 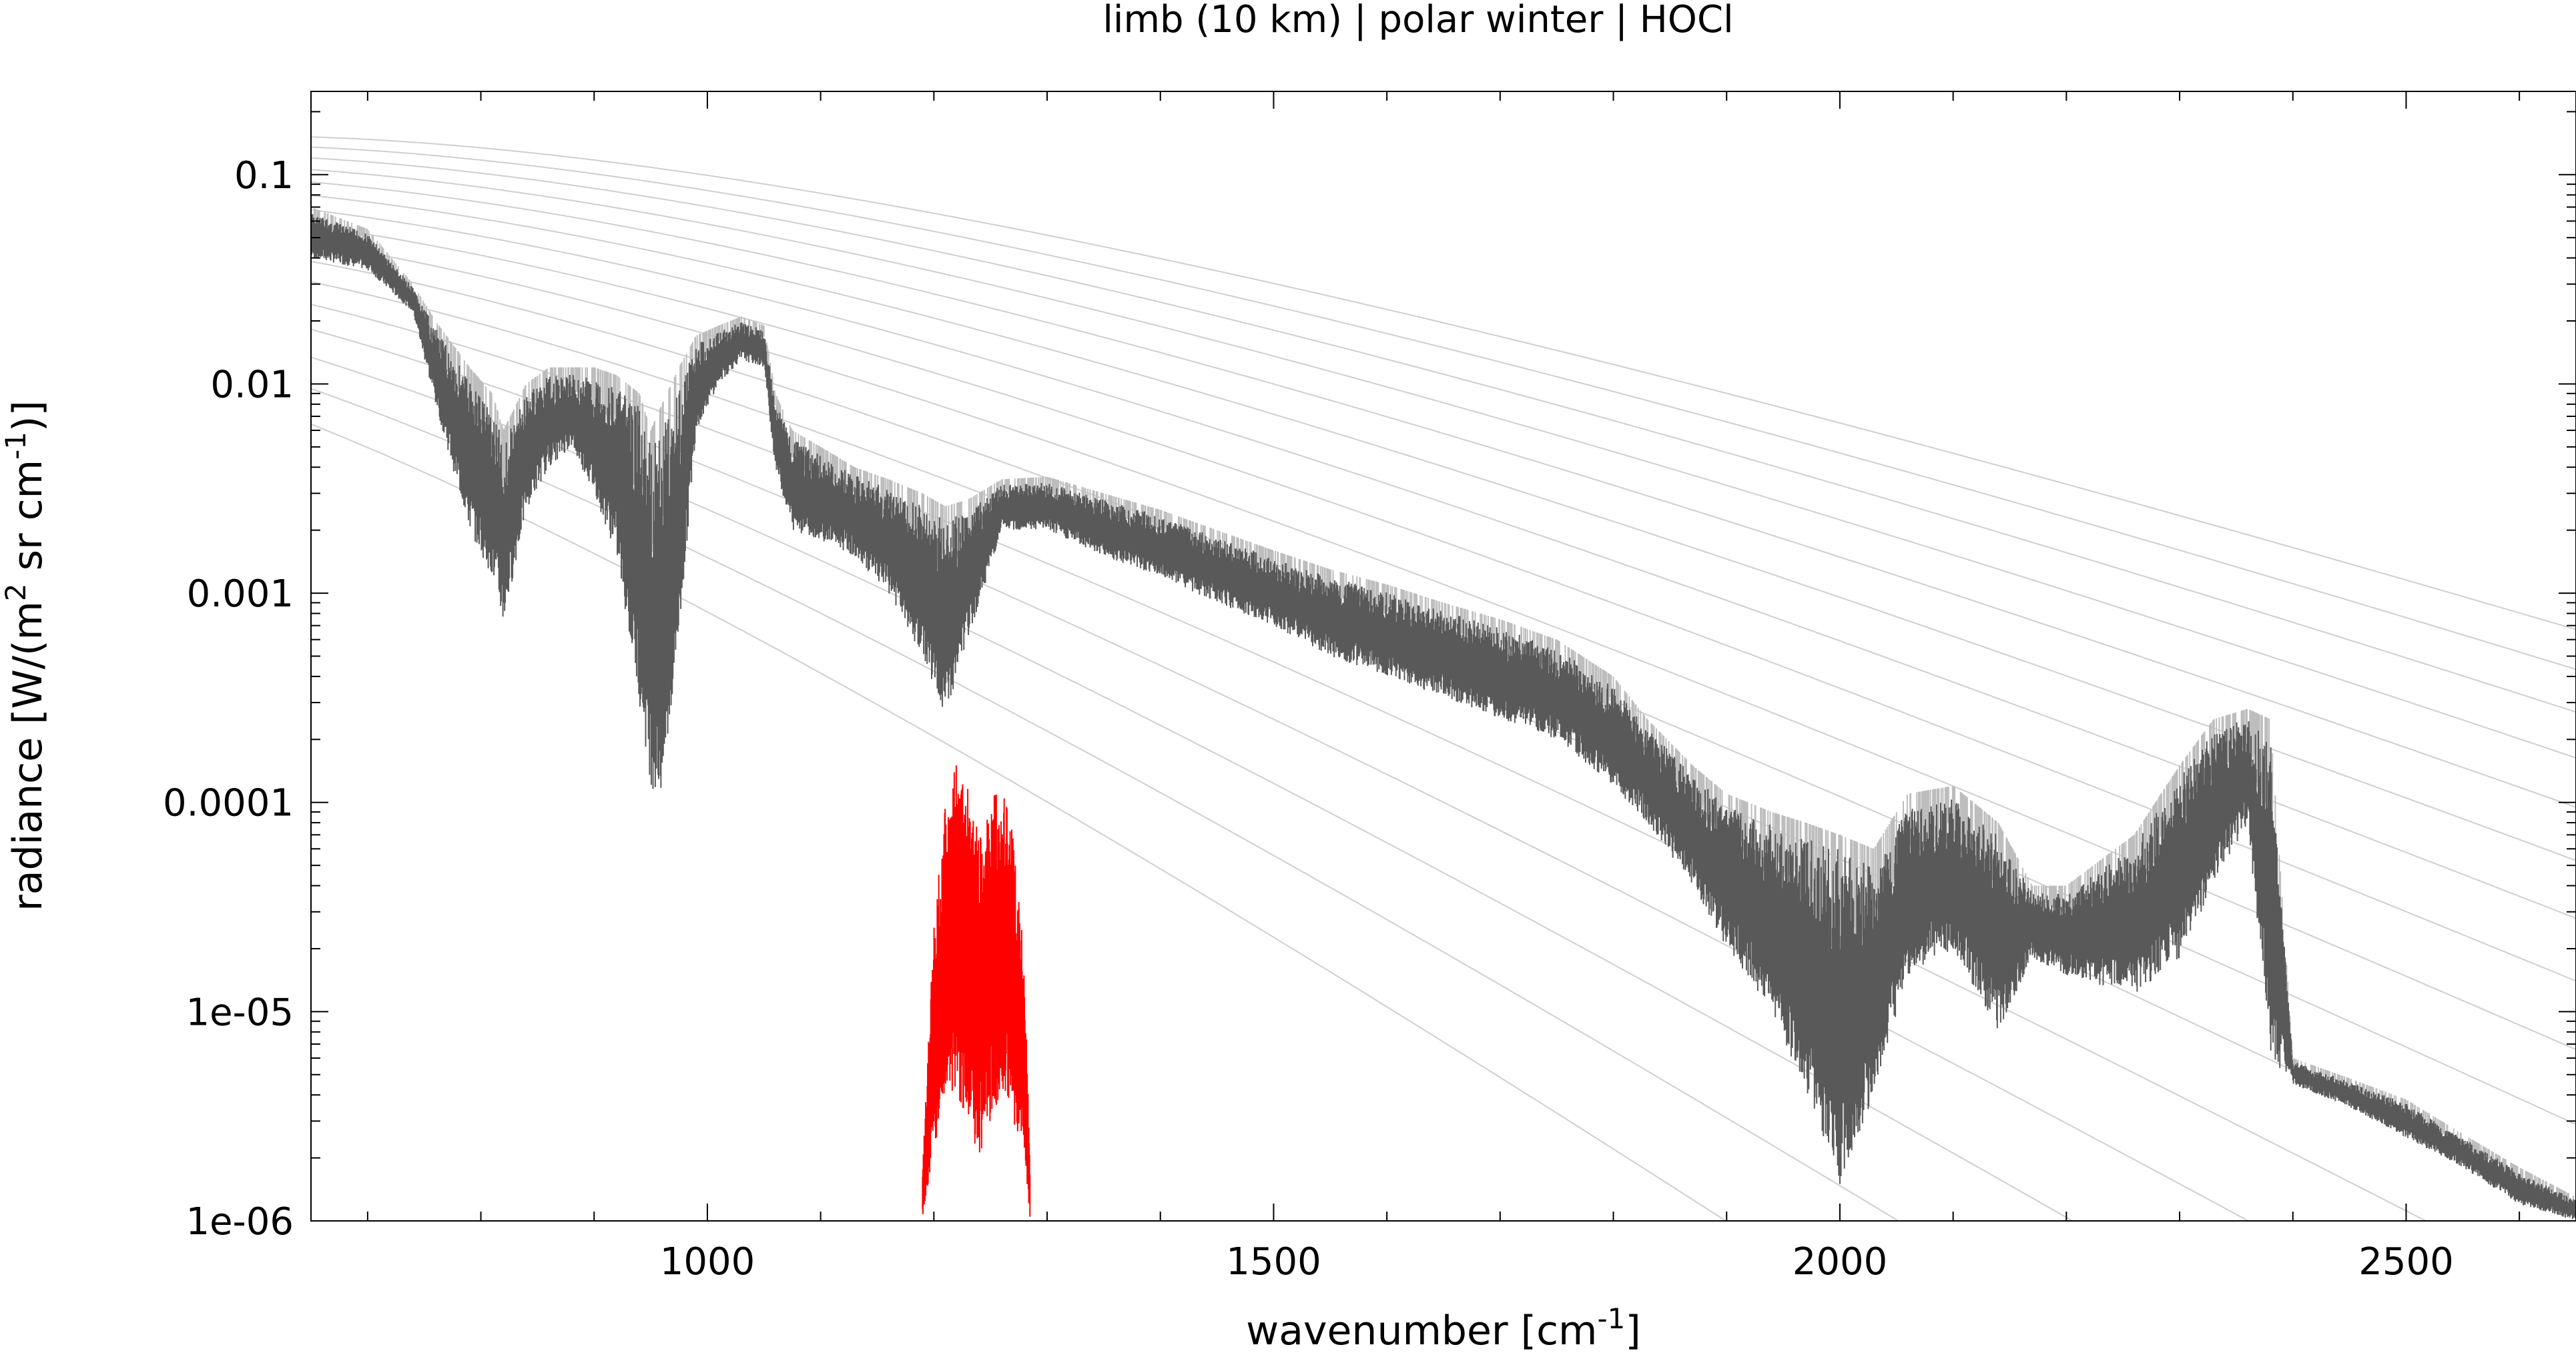 I want to click on y-axis-label: radiance [W/(m2 sr cm-1)], so click(x=25, y=655).